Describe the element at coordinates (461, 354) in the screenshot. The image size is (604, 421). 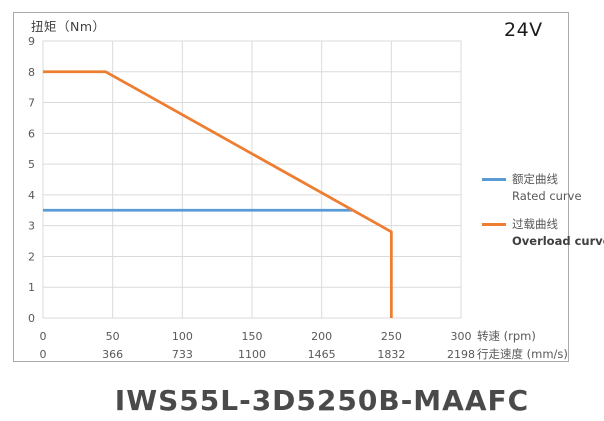
I see `x-tick-label-mms: 2198` at that location.